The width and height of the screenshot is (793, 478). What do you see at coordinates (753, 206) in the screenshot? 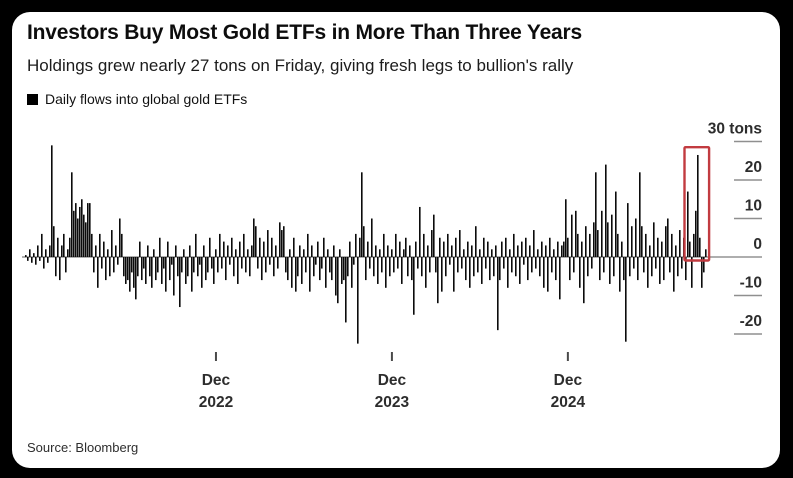
I see `y-tick-label: 10` at bounding box center [753, 206].